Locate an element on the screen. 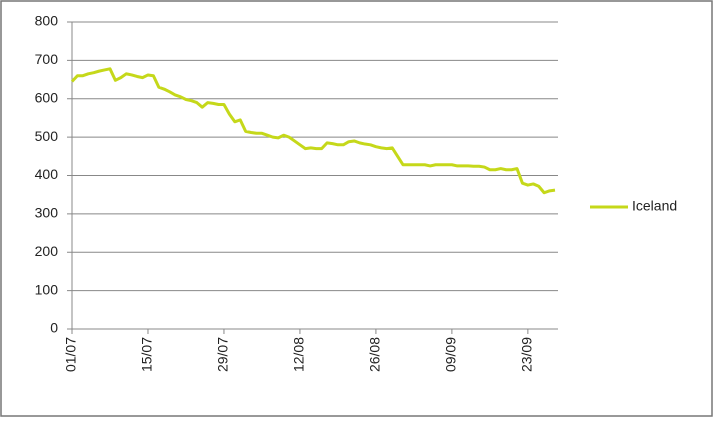 The height and width of the screenshot is (422, 713). y-tick-label: 700 is located at coordinates (47, 59).